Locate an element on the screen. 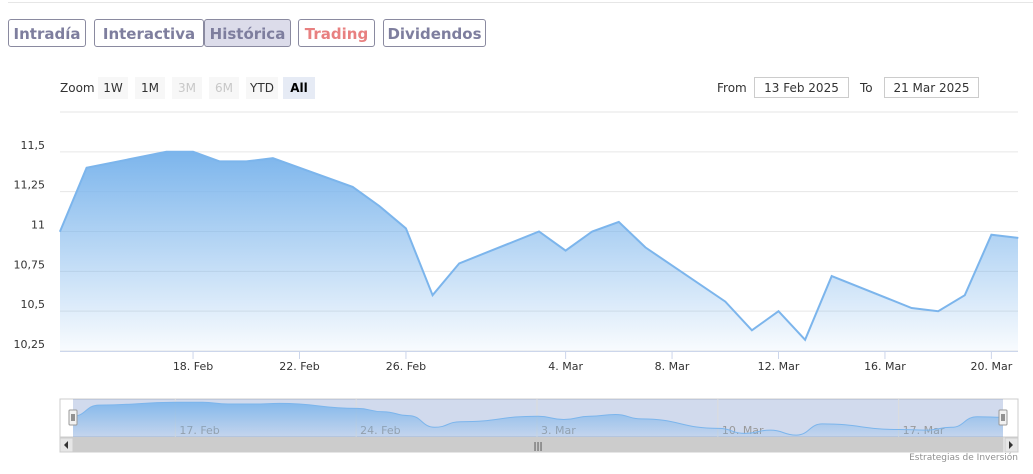 Image resolution: width=1033 pixels, height=474 pixels. arrow-right-icon is located at coordinates (1011, 445).